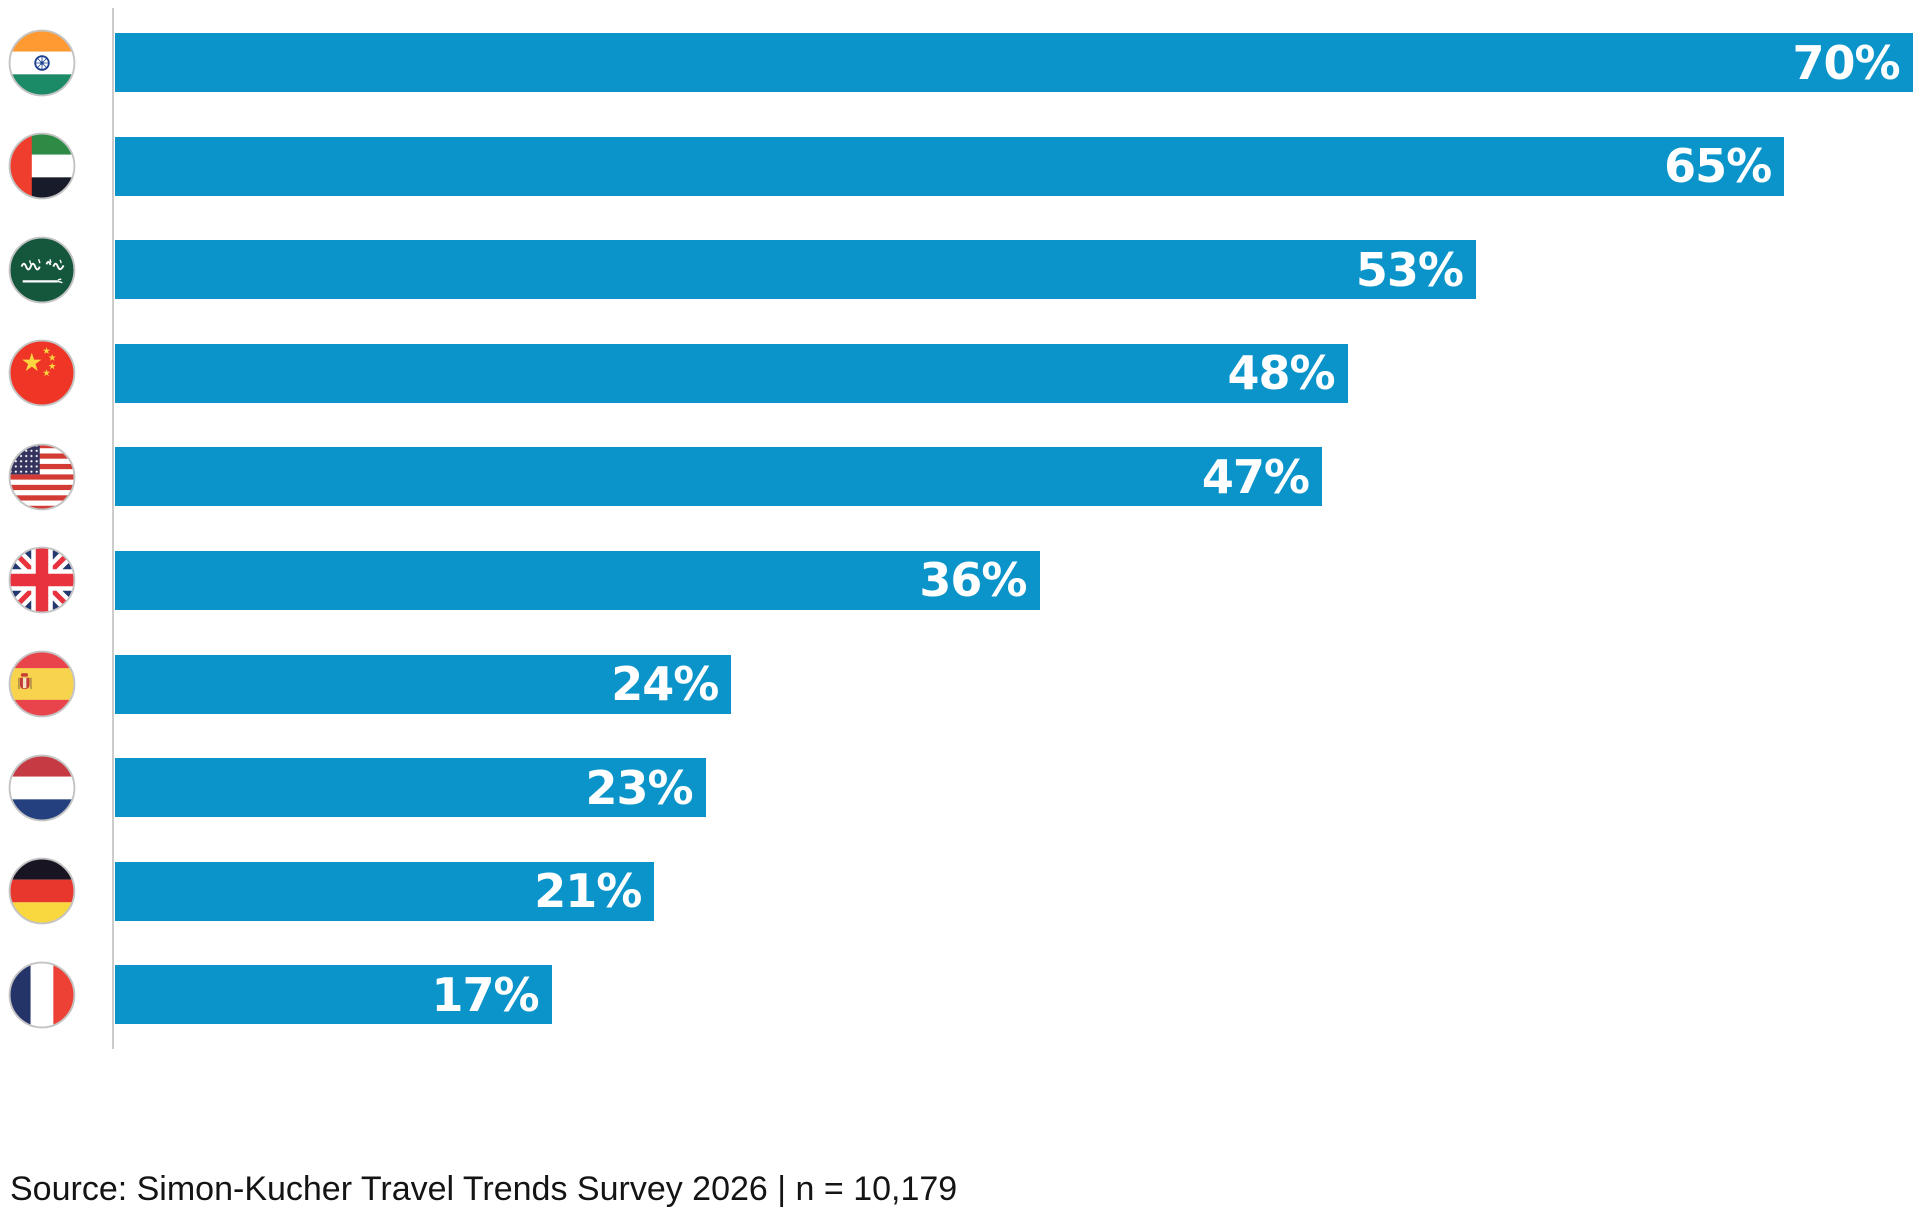  I want to click on bar-row: 17%, so click(960, 995).